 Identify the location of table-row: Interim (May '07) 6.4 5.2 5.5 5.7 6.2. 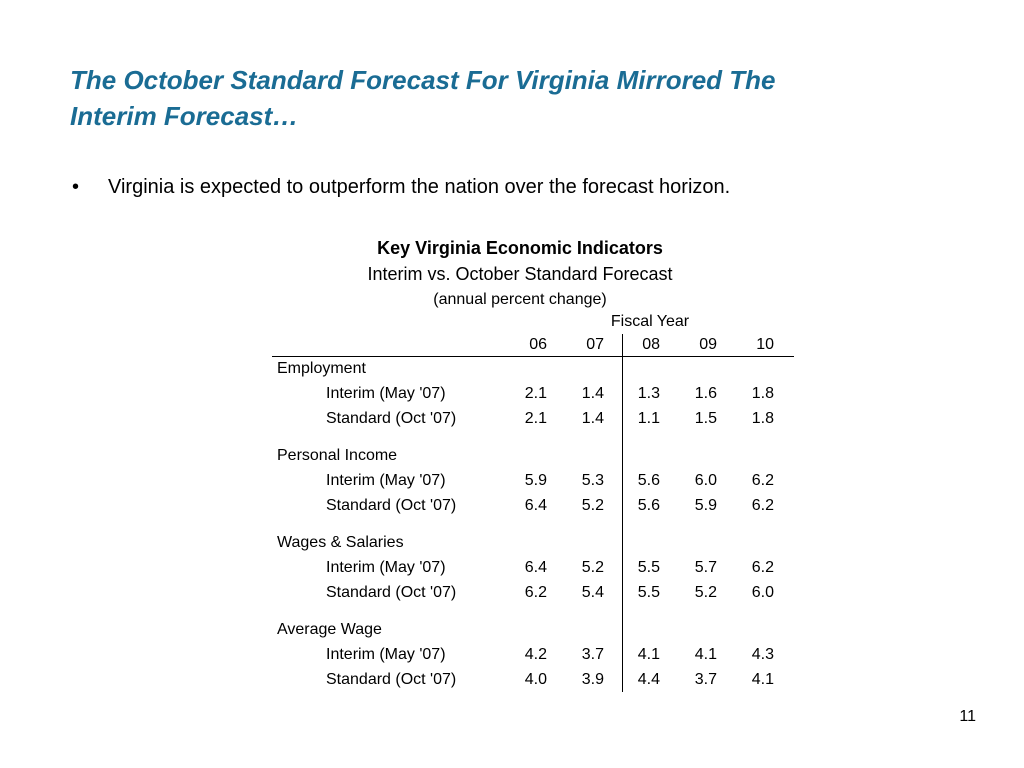
(533, 567).